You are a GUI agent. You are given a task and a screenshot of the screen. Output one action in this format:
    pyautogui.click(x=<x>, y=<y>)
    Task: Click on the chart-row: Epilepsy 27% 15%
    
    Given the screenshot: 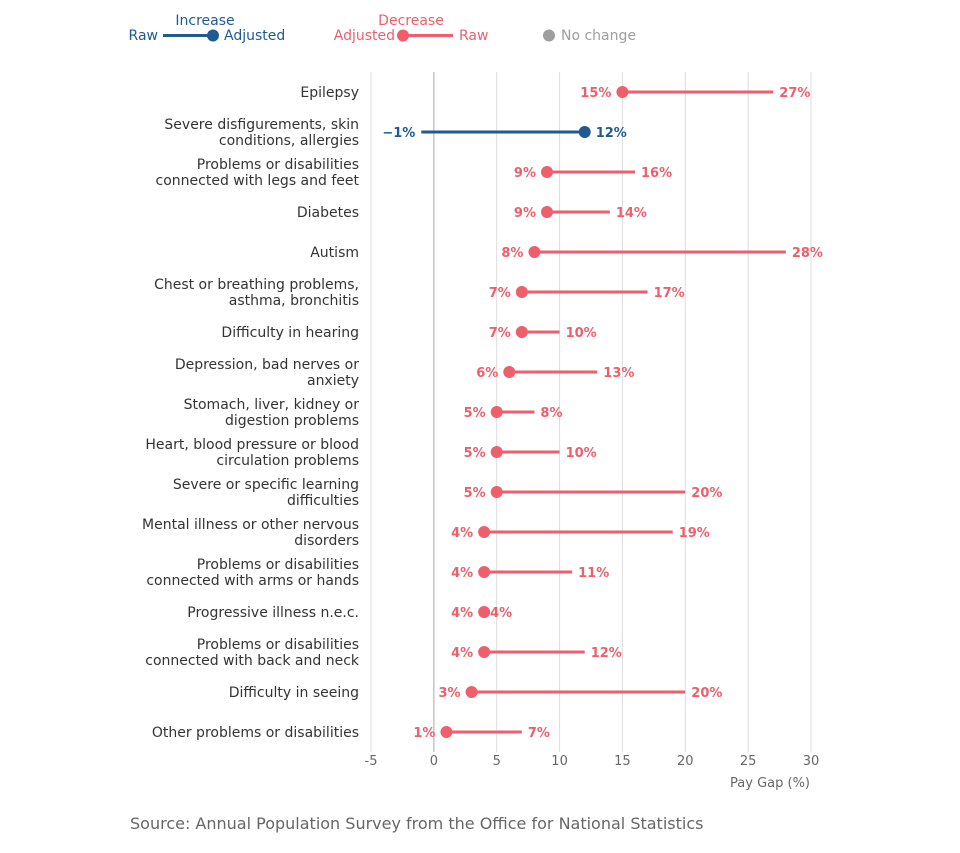 What is the action you would take?
    pyautogui.click(x=555, y=93)
    